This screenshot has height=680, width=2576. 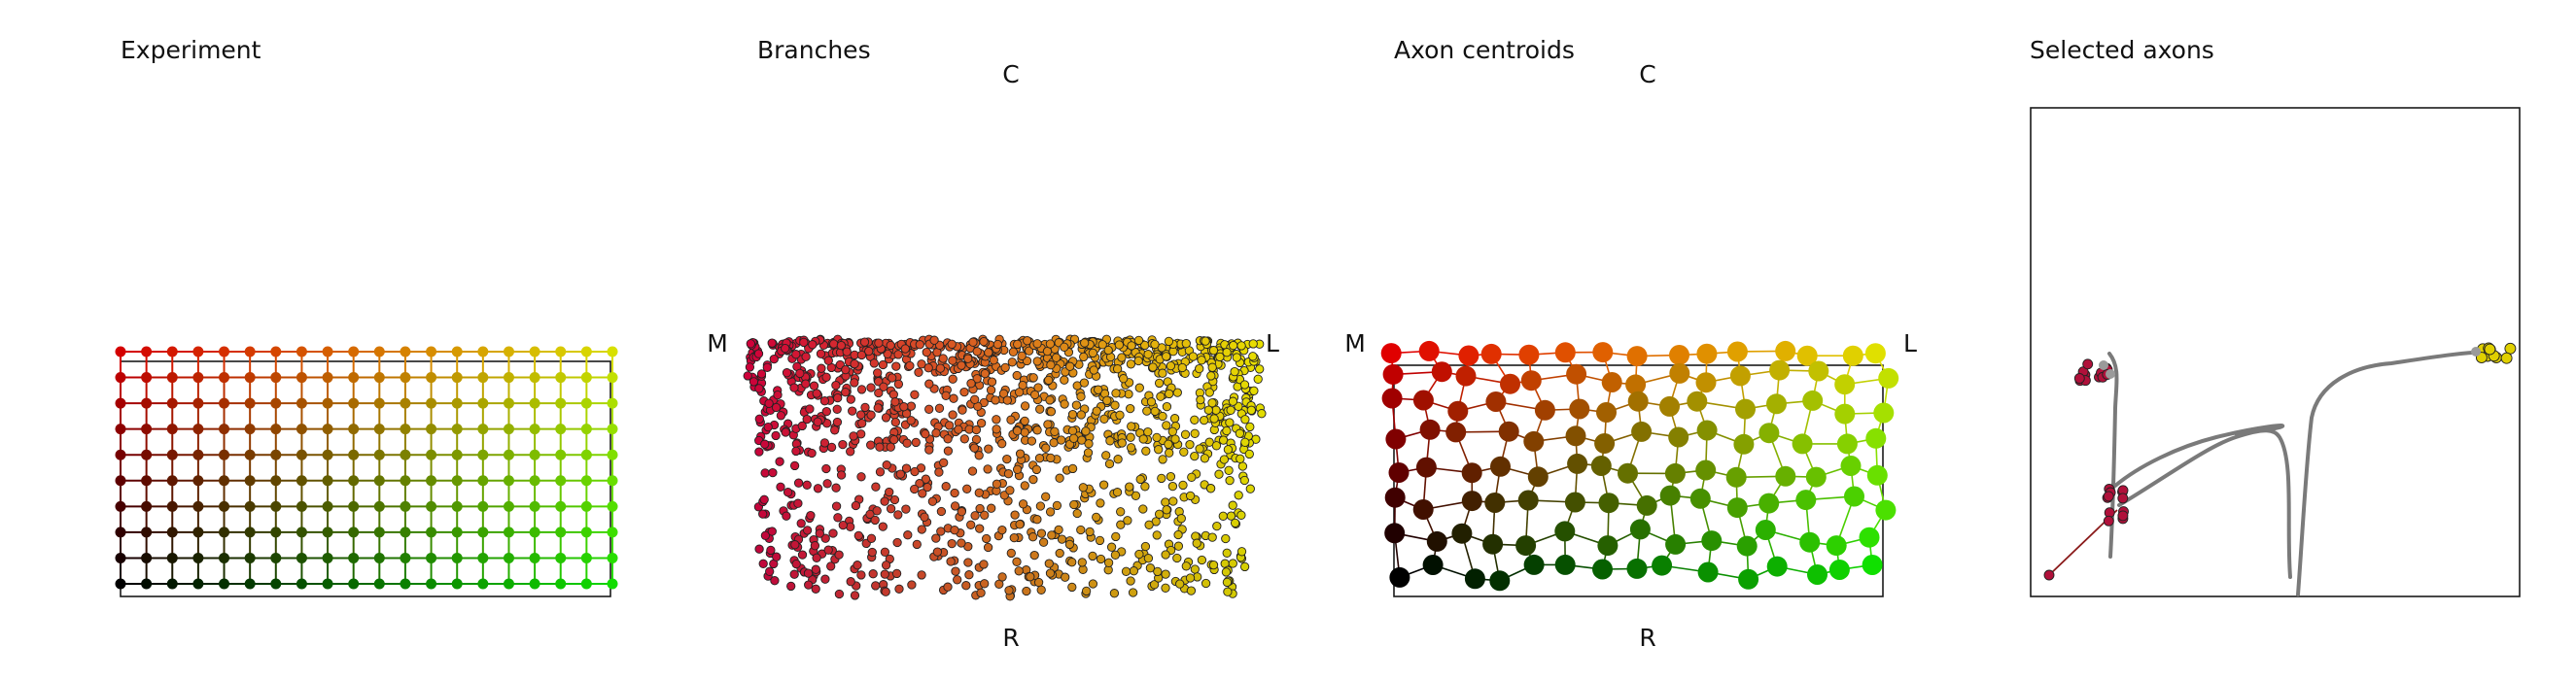 What do you see at coordinates (2088, 364) in the screenshot?
I see `selected-axon-point` at bounding box center [2088, 364].